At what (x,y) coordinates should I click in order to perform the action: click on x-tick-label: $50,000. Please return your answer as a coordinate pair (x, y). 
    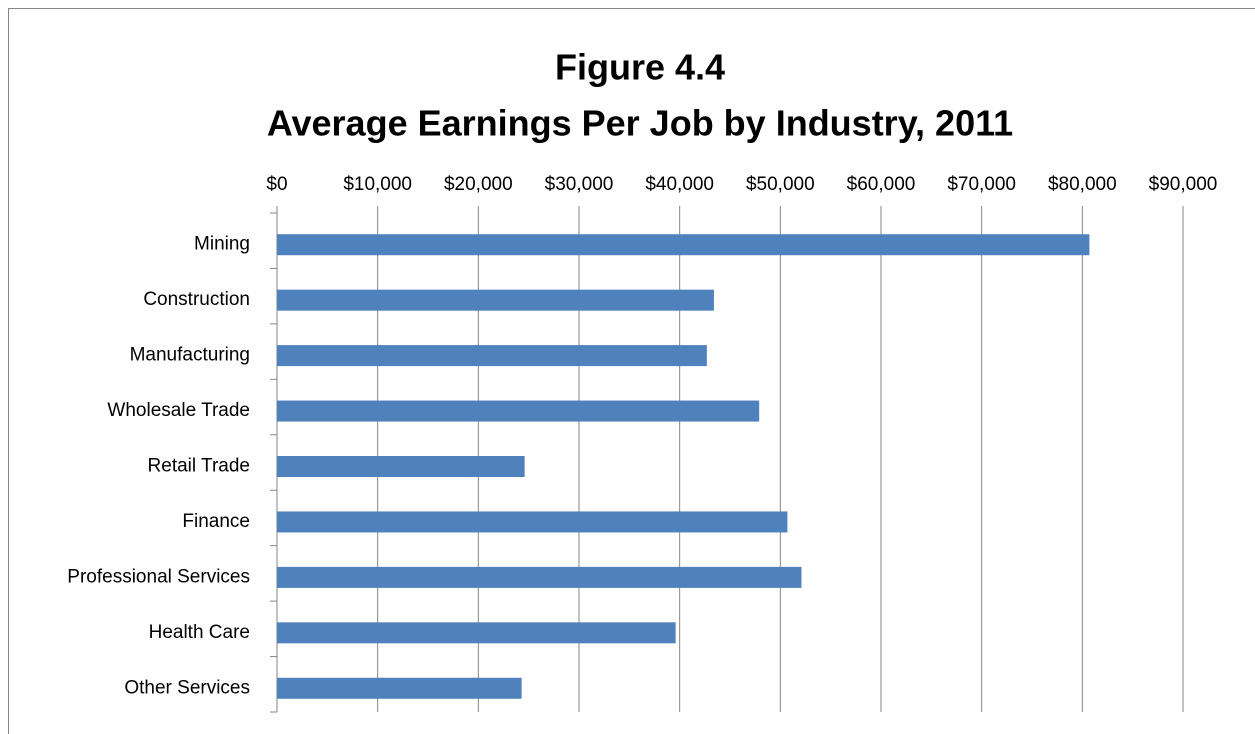
    Looking at the image, I should click on (780, 184).